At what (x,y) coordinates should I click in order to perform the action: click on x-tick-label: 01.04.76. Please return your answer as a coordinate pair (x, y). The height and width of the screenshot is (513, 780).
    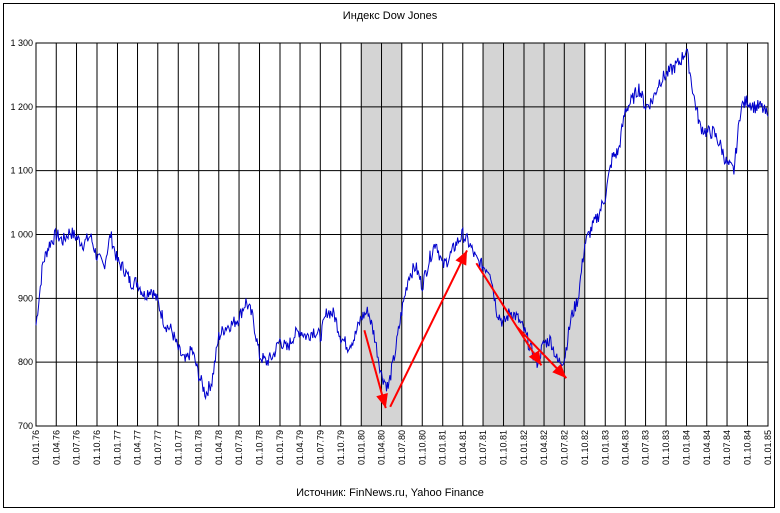
    Looking at the image, I should click on (56, 447).